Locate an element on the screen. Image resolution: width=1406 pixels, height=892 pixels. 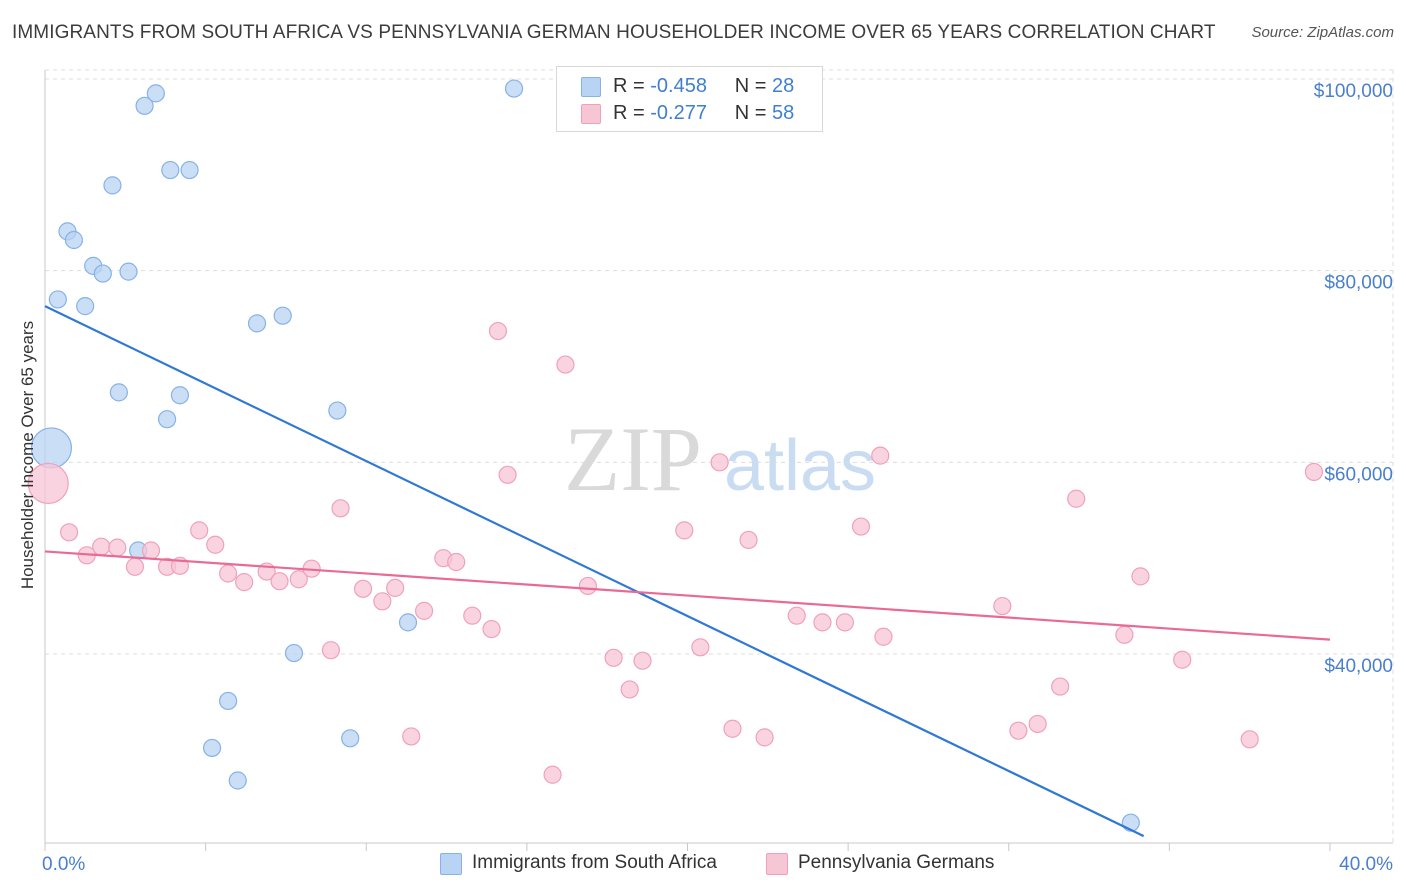
r-value: -0.458 is located at coordinates (678, 86).